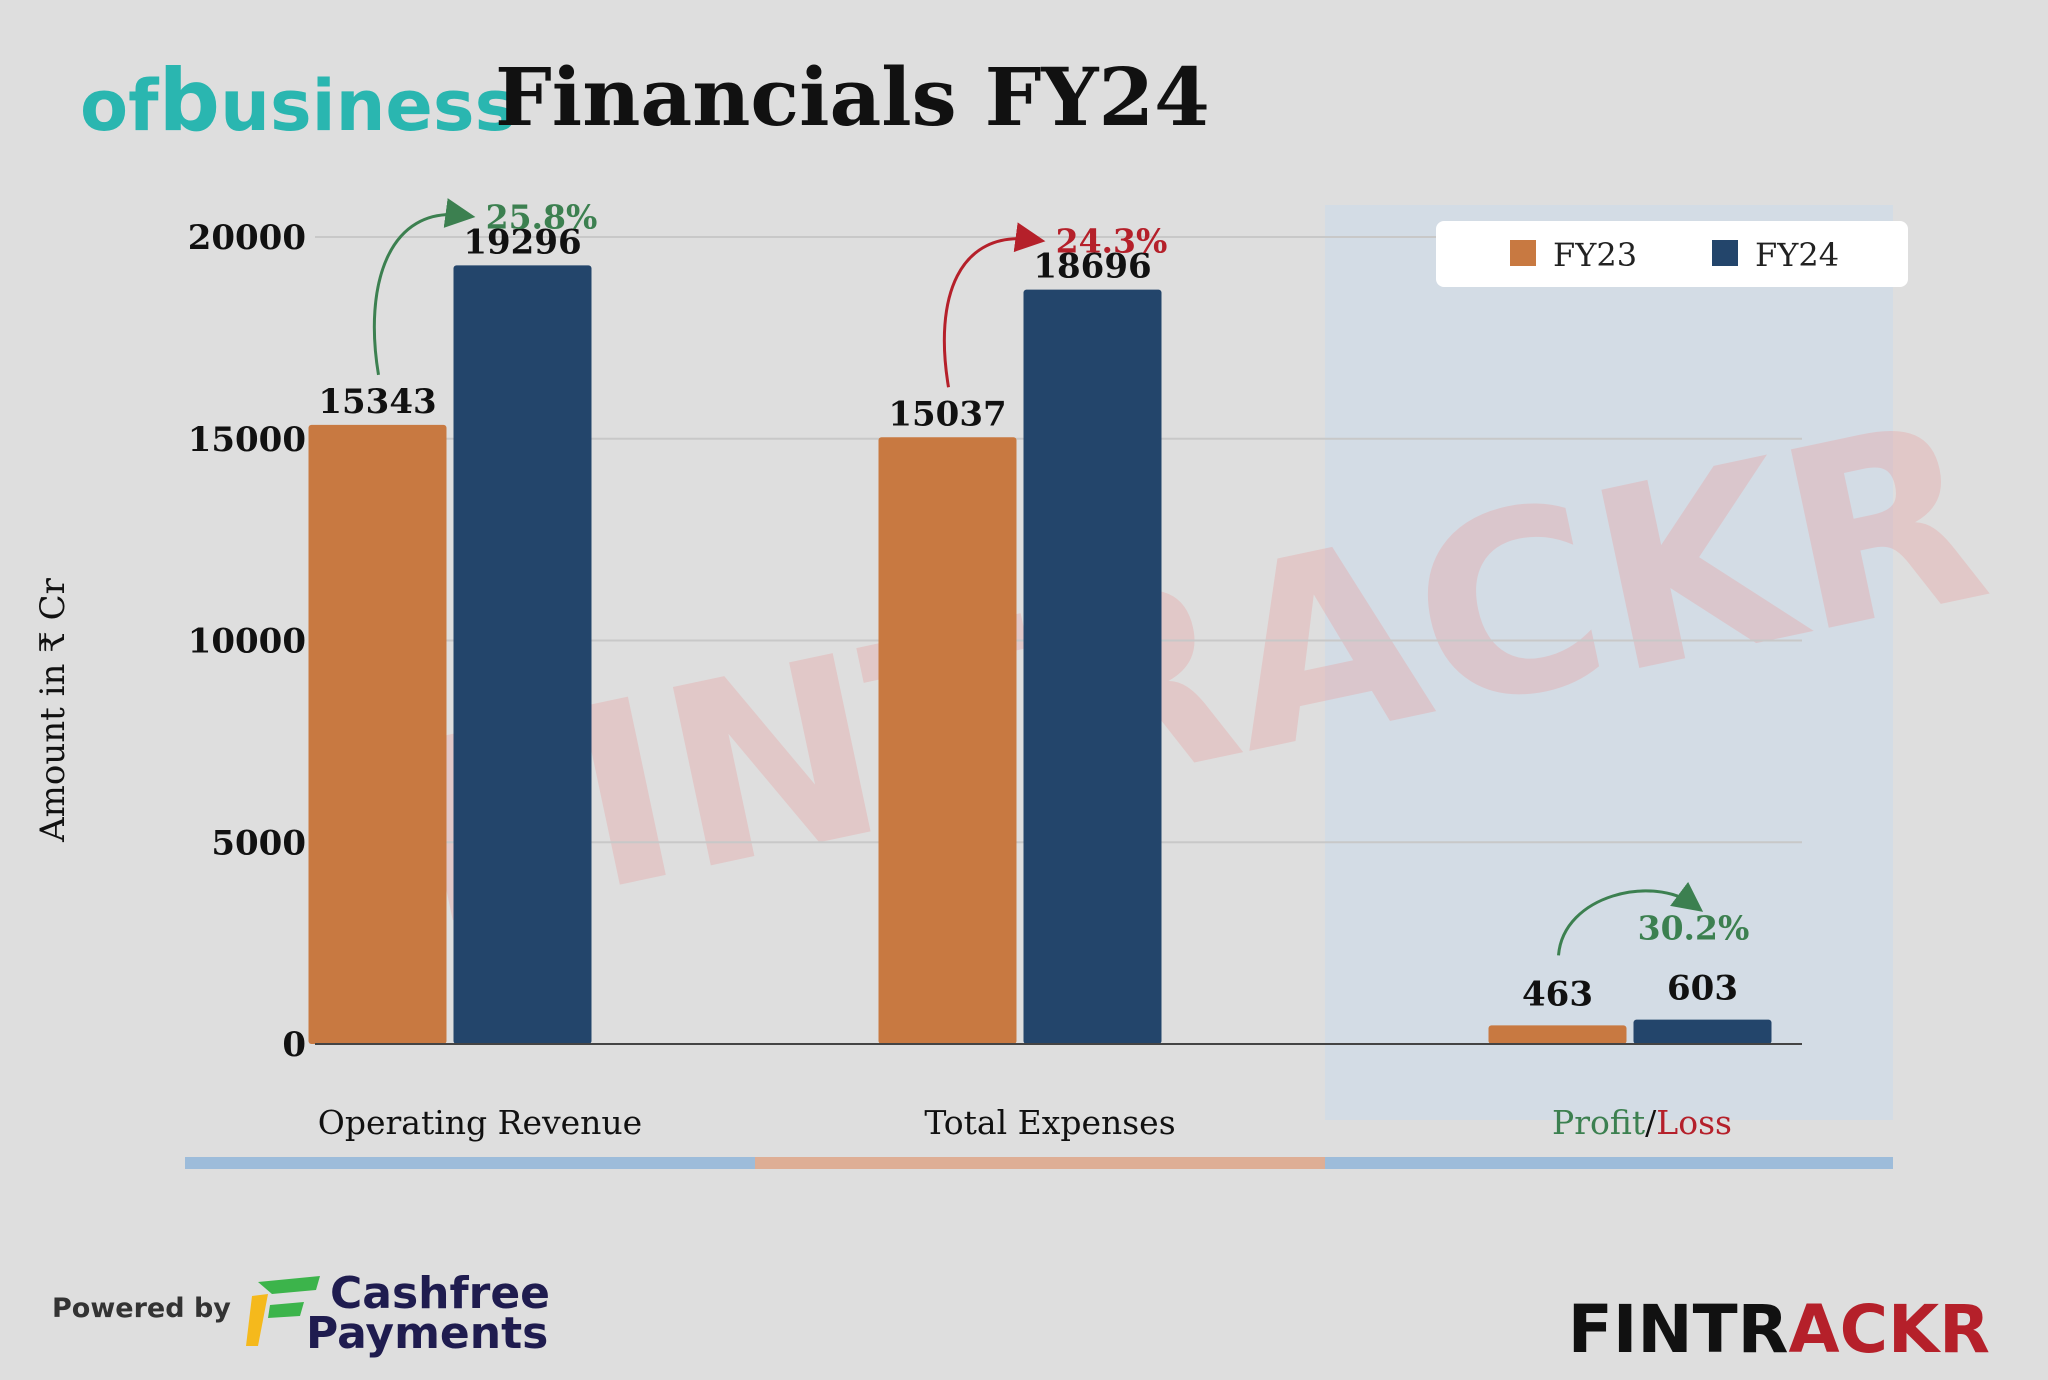 The width and height of the screenshot is (2048, 1380). What do you see at coordinates (1678, 1329) in the screenshot?
I see `brand-part-dark: FINTR` at bounding box center [1678, 1329].